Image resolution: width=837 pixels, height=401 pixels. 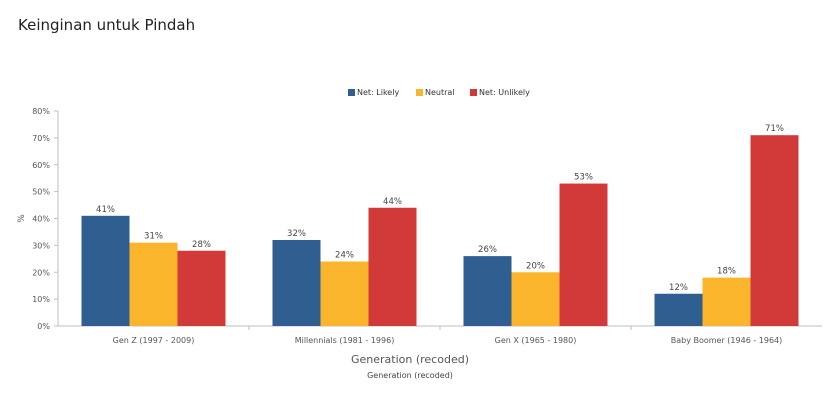 I want to click on data-label: 28%, so click(x=201, y=245).